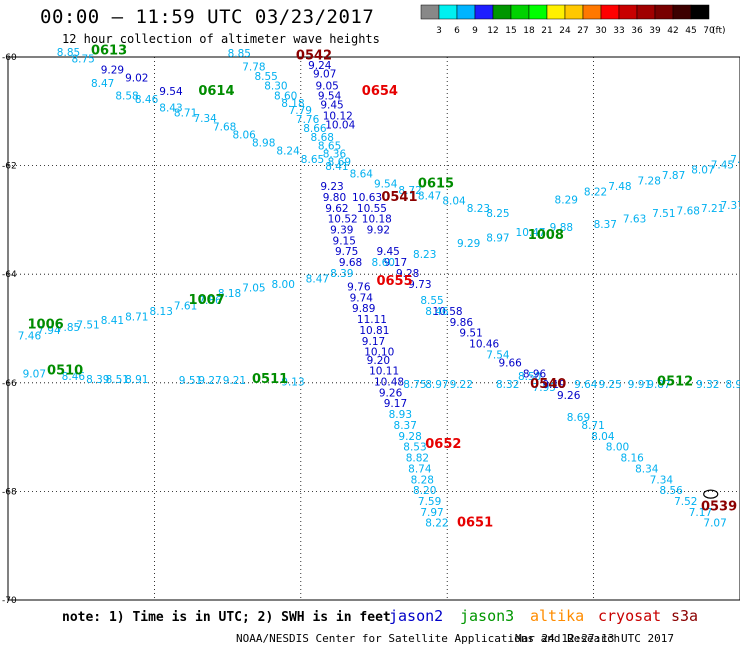 The image size is (740, 650). What do you see at coordinates (30, 336) in the screenshot?
I see `wave-height-label: 7.46` at bounding box center [30, 336].